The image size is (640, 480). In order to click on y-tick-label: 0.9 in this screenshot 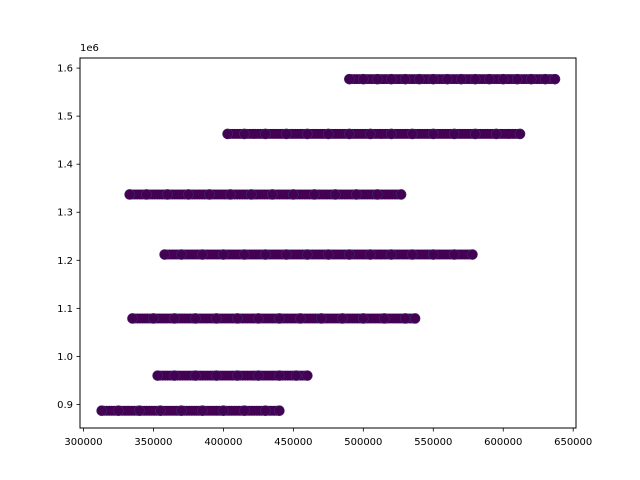, I will do `click(65, 405)`.